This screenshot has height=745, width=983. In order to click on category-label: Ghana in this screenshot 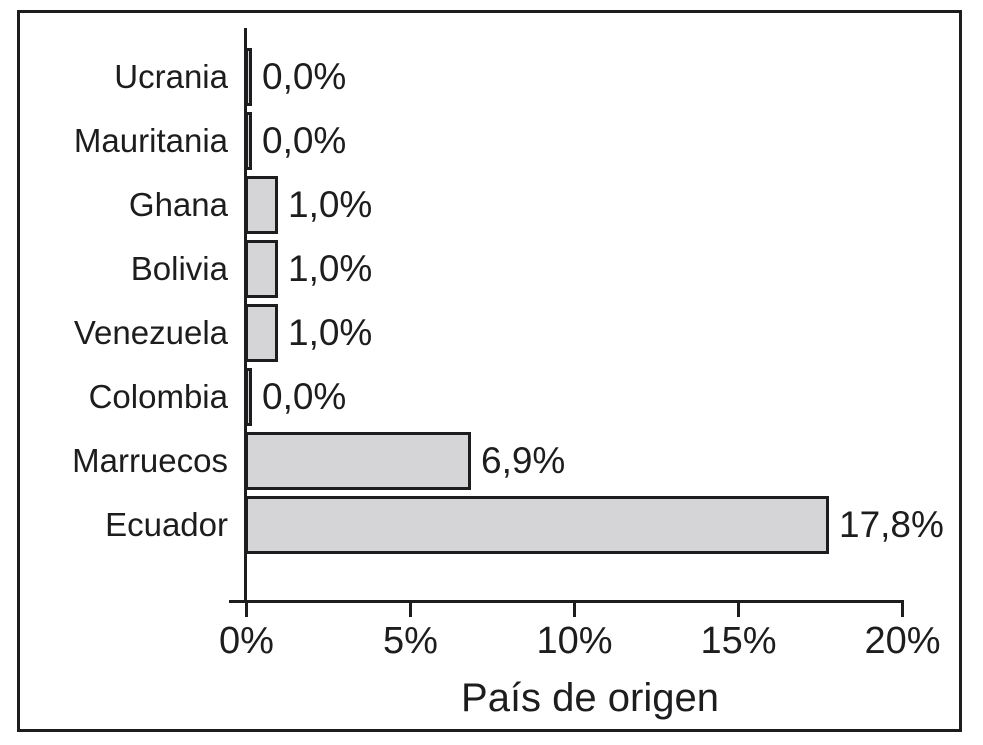, I will do `click(178, 204)`.